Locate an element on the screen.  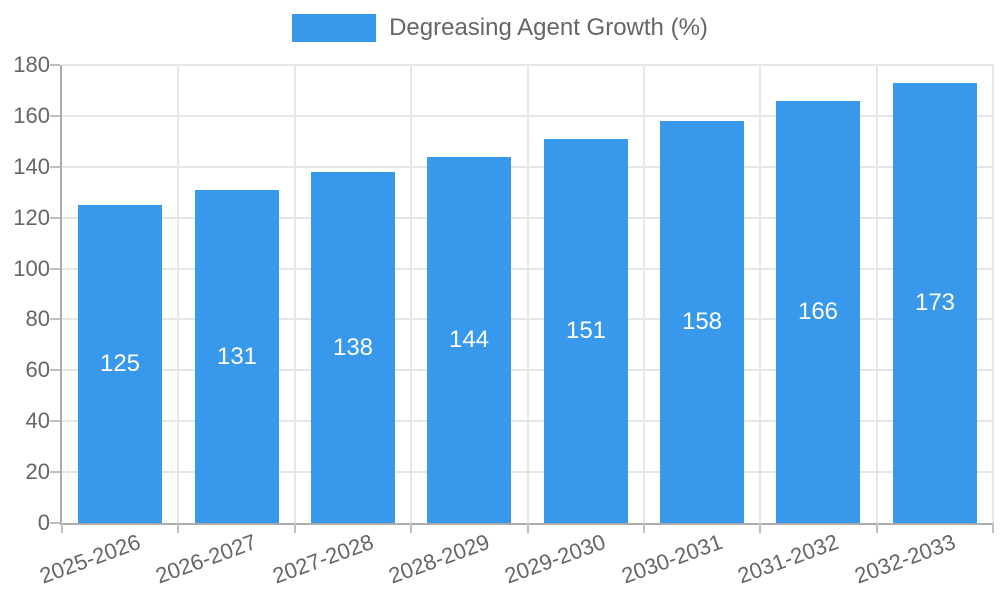
bar: 144 is located at coordinates (469, 340).